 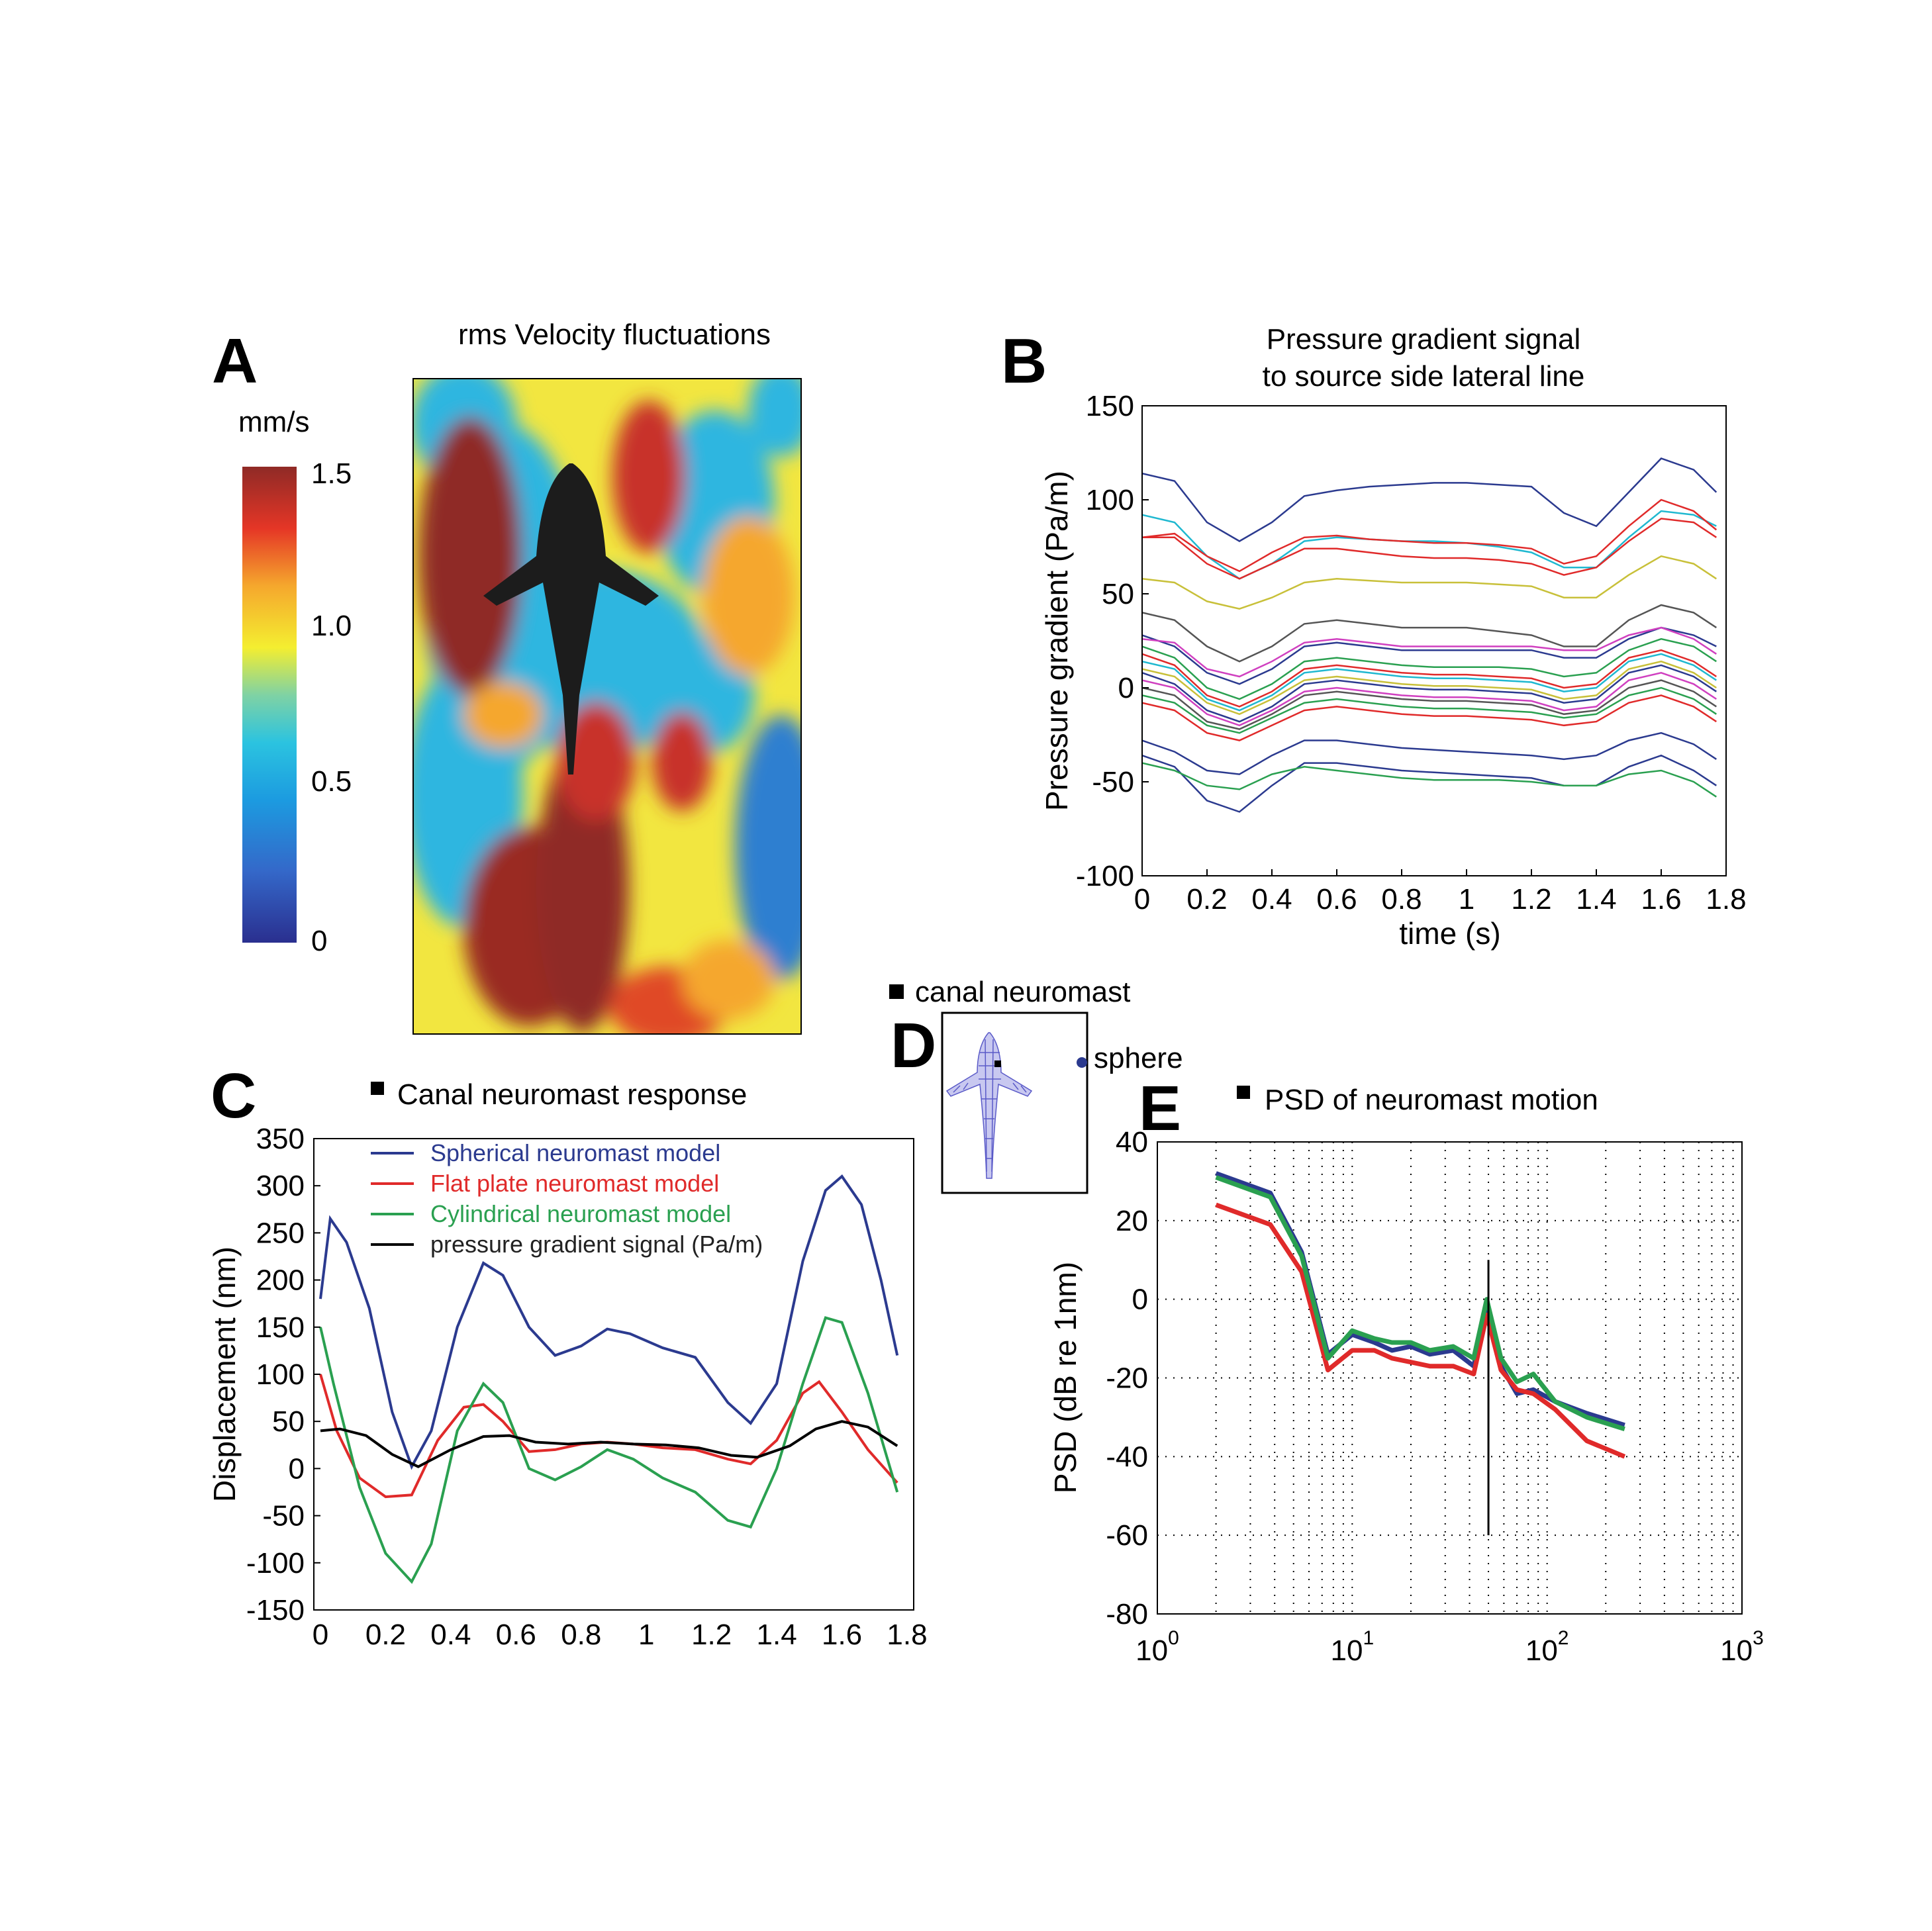 I want to click on chart-b-xtick-label: 1, so click(x=1466, y=899).